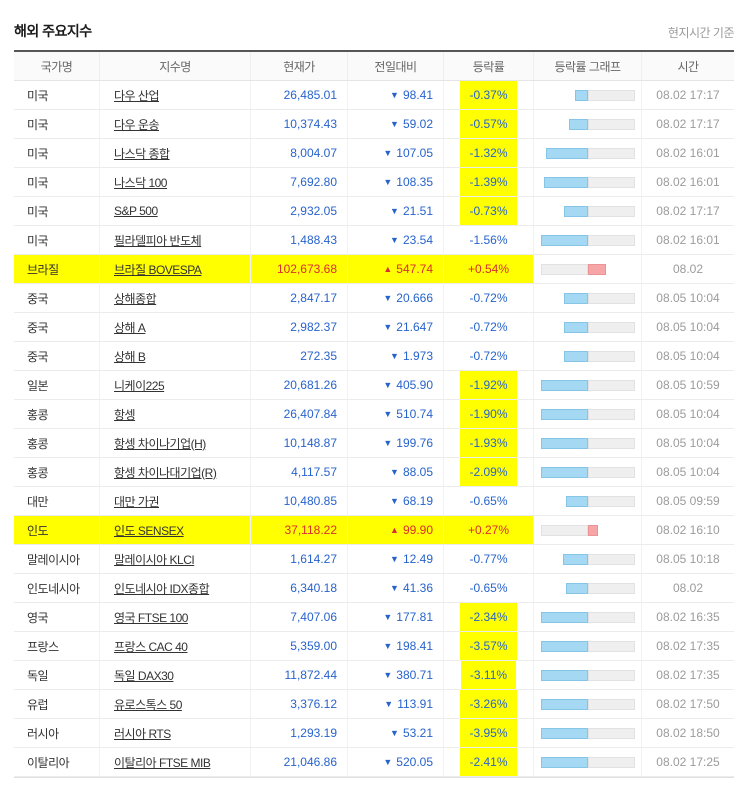 The height and width of the screenshot is (797, 748). I want to click on index-link: 항셍 차이나기업(H), so click(160, 443).